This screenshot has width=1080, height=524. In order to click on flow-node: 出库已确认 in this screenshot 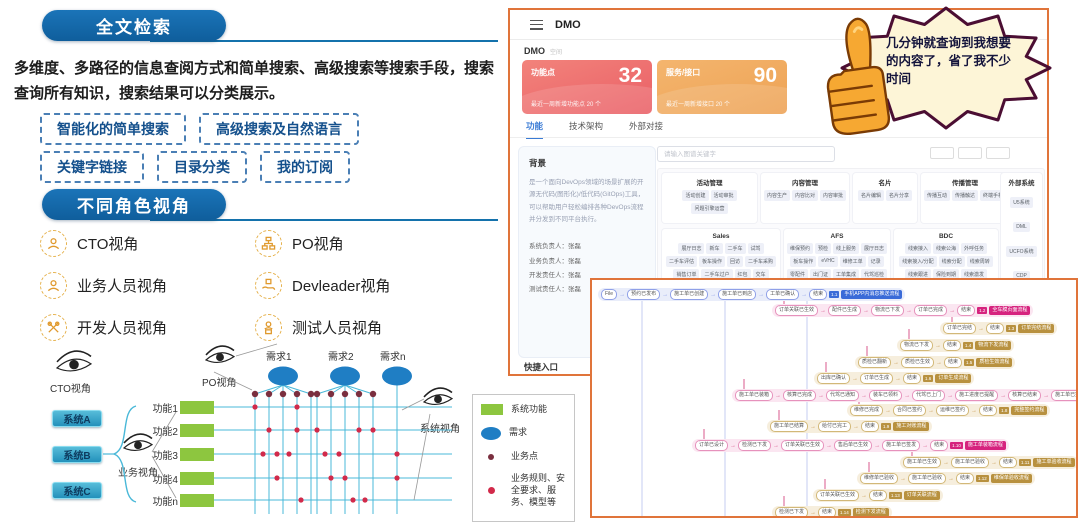, I will do `click(834, 378)`.